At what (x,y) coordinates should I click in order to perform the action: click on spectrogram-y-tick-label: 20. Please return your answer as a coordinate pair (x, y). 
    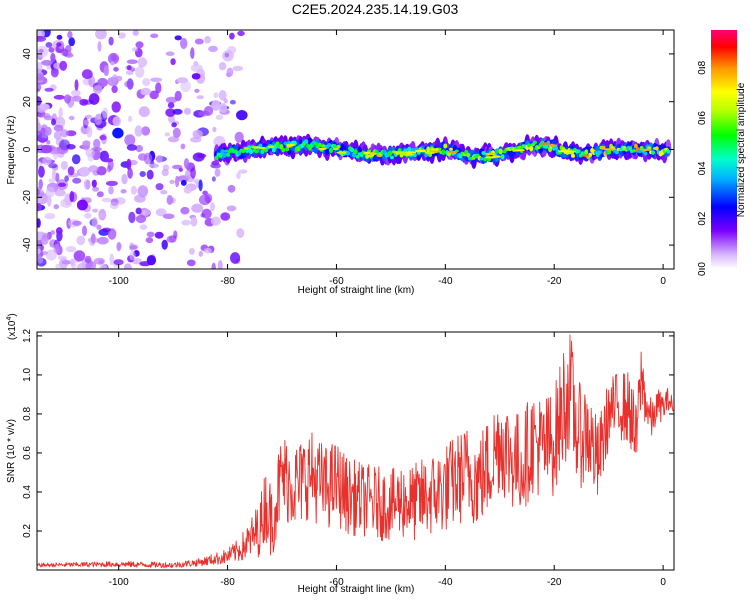
    Looking at the image, I should click on (27, 102).